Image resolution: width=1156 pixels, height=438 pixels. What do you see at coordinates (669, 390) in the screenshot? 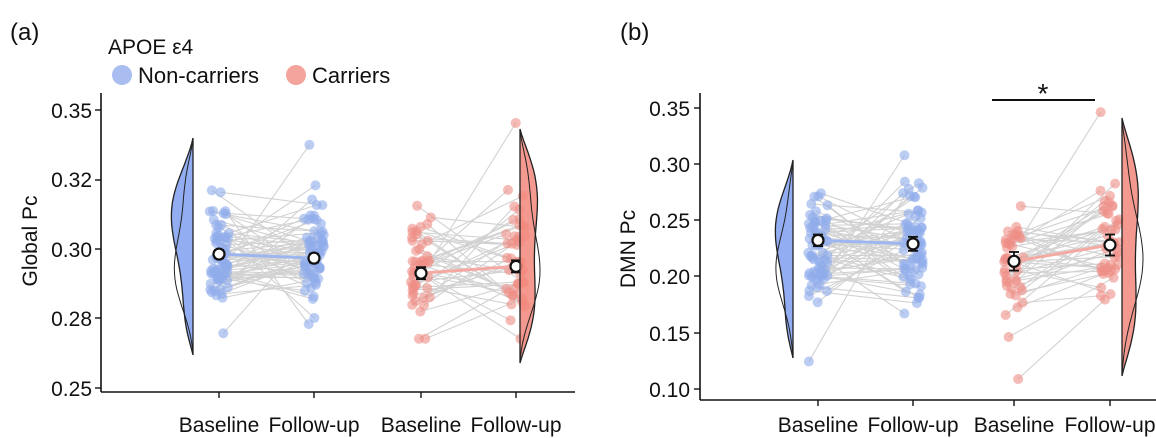
I see `y-tick-label: 0.10` at bounding box center [669, 390].